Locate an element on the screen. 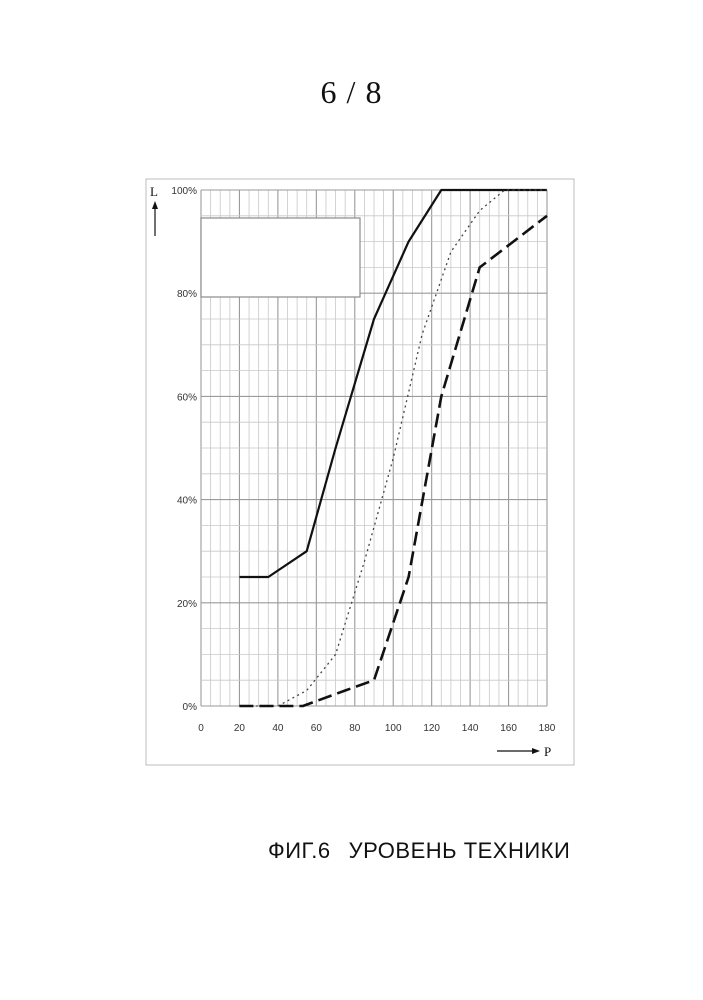 The image size is (703, 1000). y-tick-label: 40% is located at coordinates (187, 501).